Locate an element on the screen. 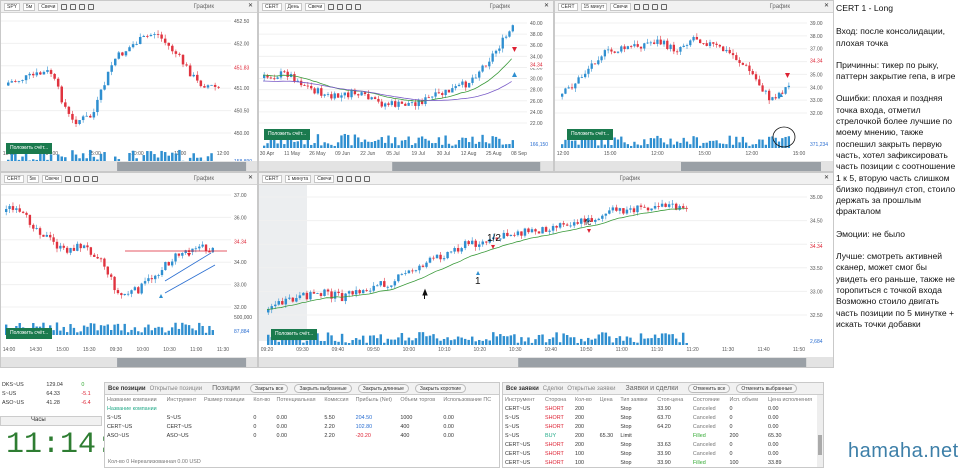 The width and height of the screenshot is (960, 468). volume-bar is located at coordinates (634, 343).